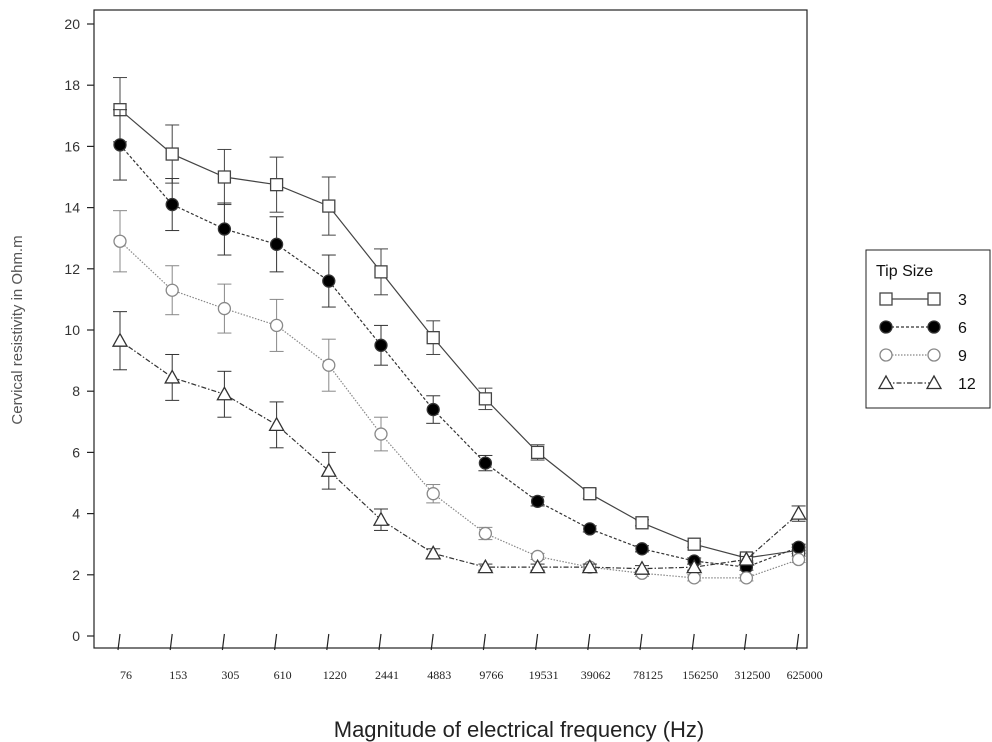 Image resolution: width=992 pixels, height=742 pixels. Describe the element at coordinates (230, 675) in the screenshot. I see `x-tick-label: 305` at that location.